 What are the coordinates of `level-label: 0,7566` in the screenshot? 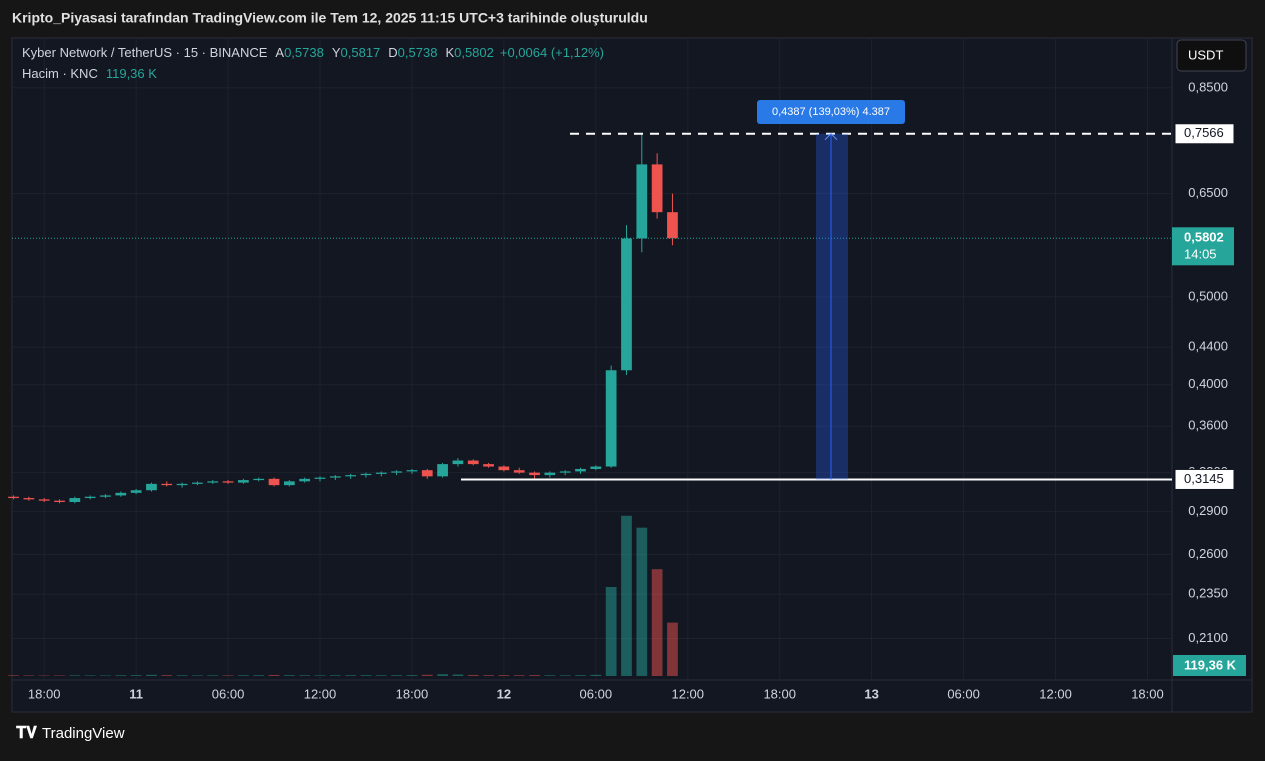 It's located at (1204, 132).